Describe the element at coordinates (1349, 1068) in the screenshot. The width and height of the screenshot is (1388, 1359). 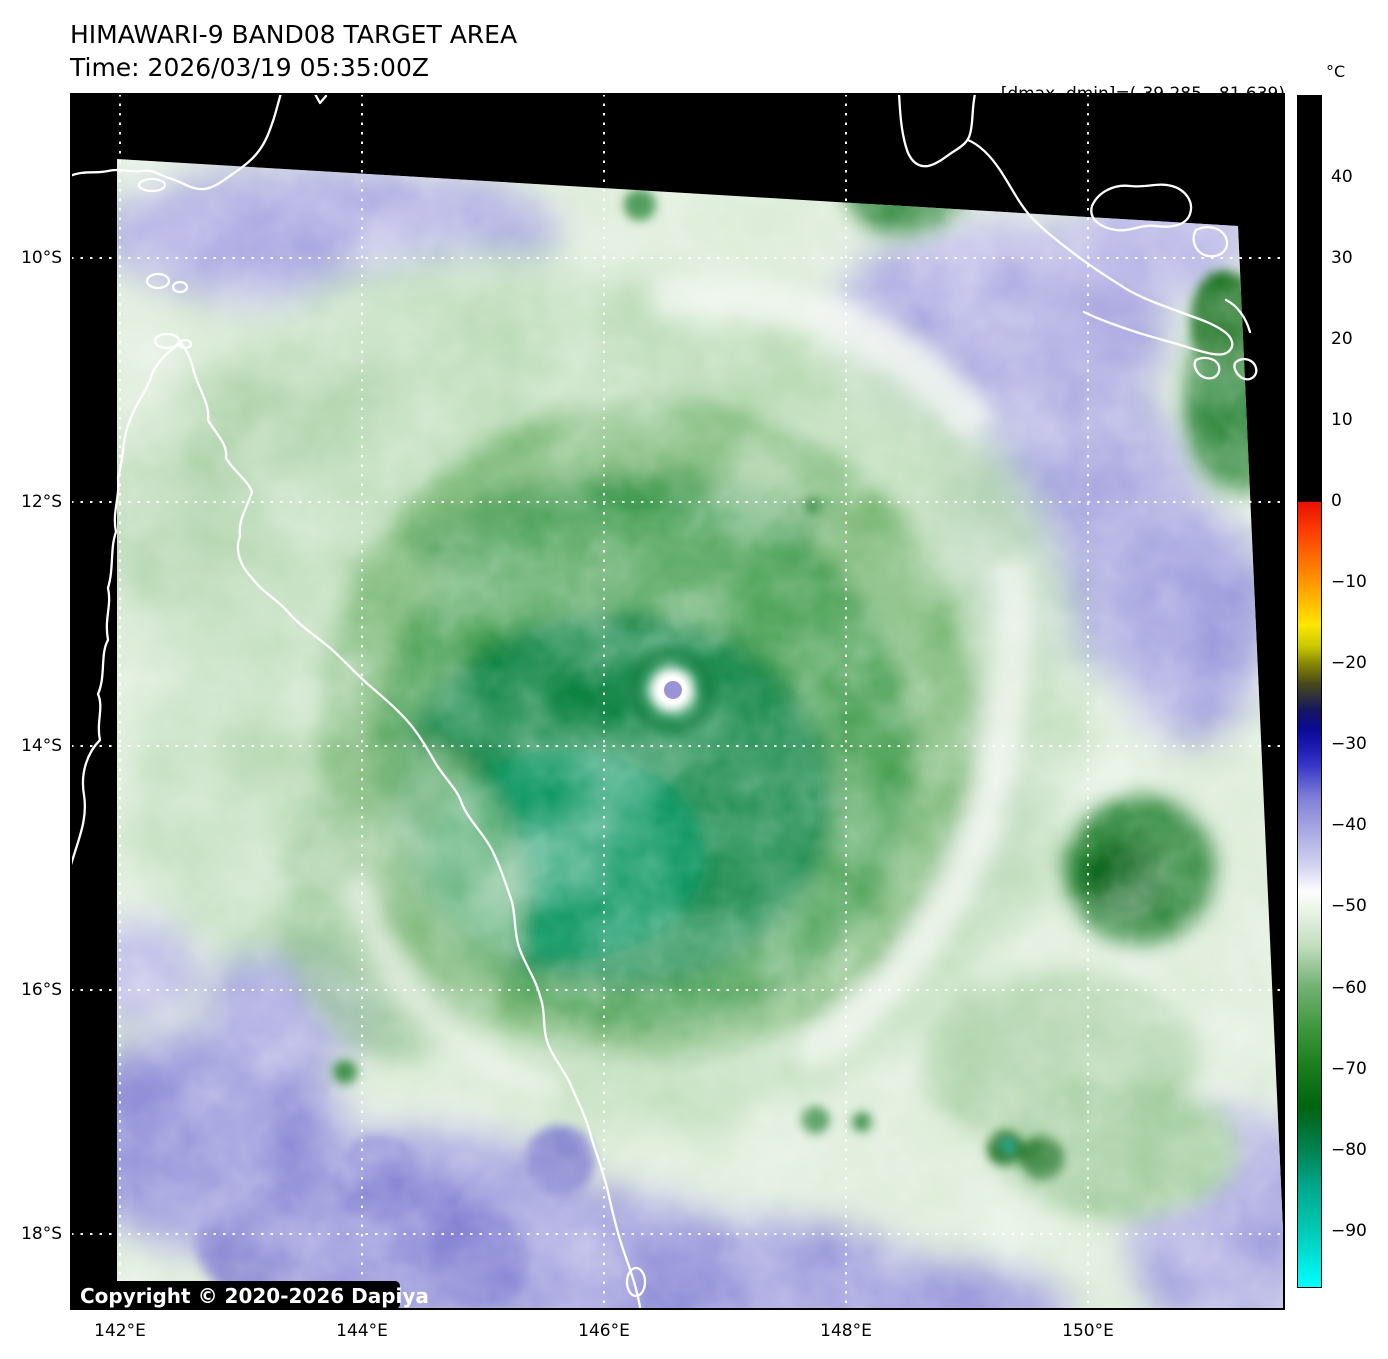
I see `colorbar-tick-label: −70` at that location.